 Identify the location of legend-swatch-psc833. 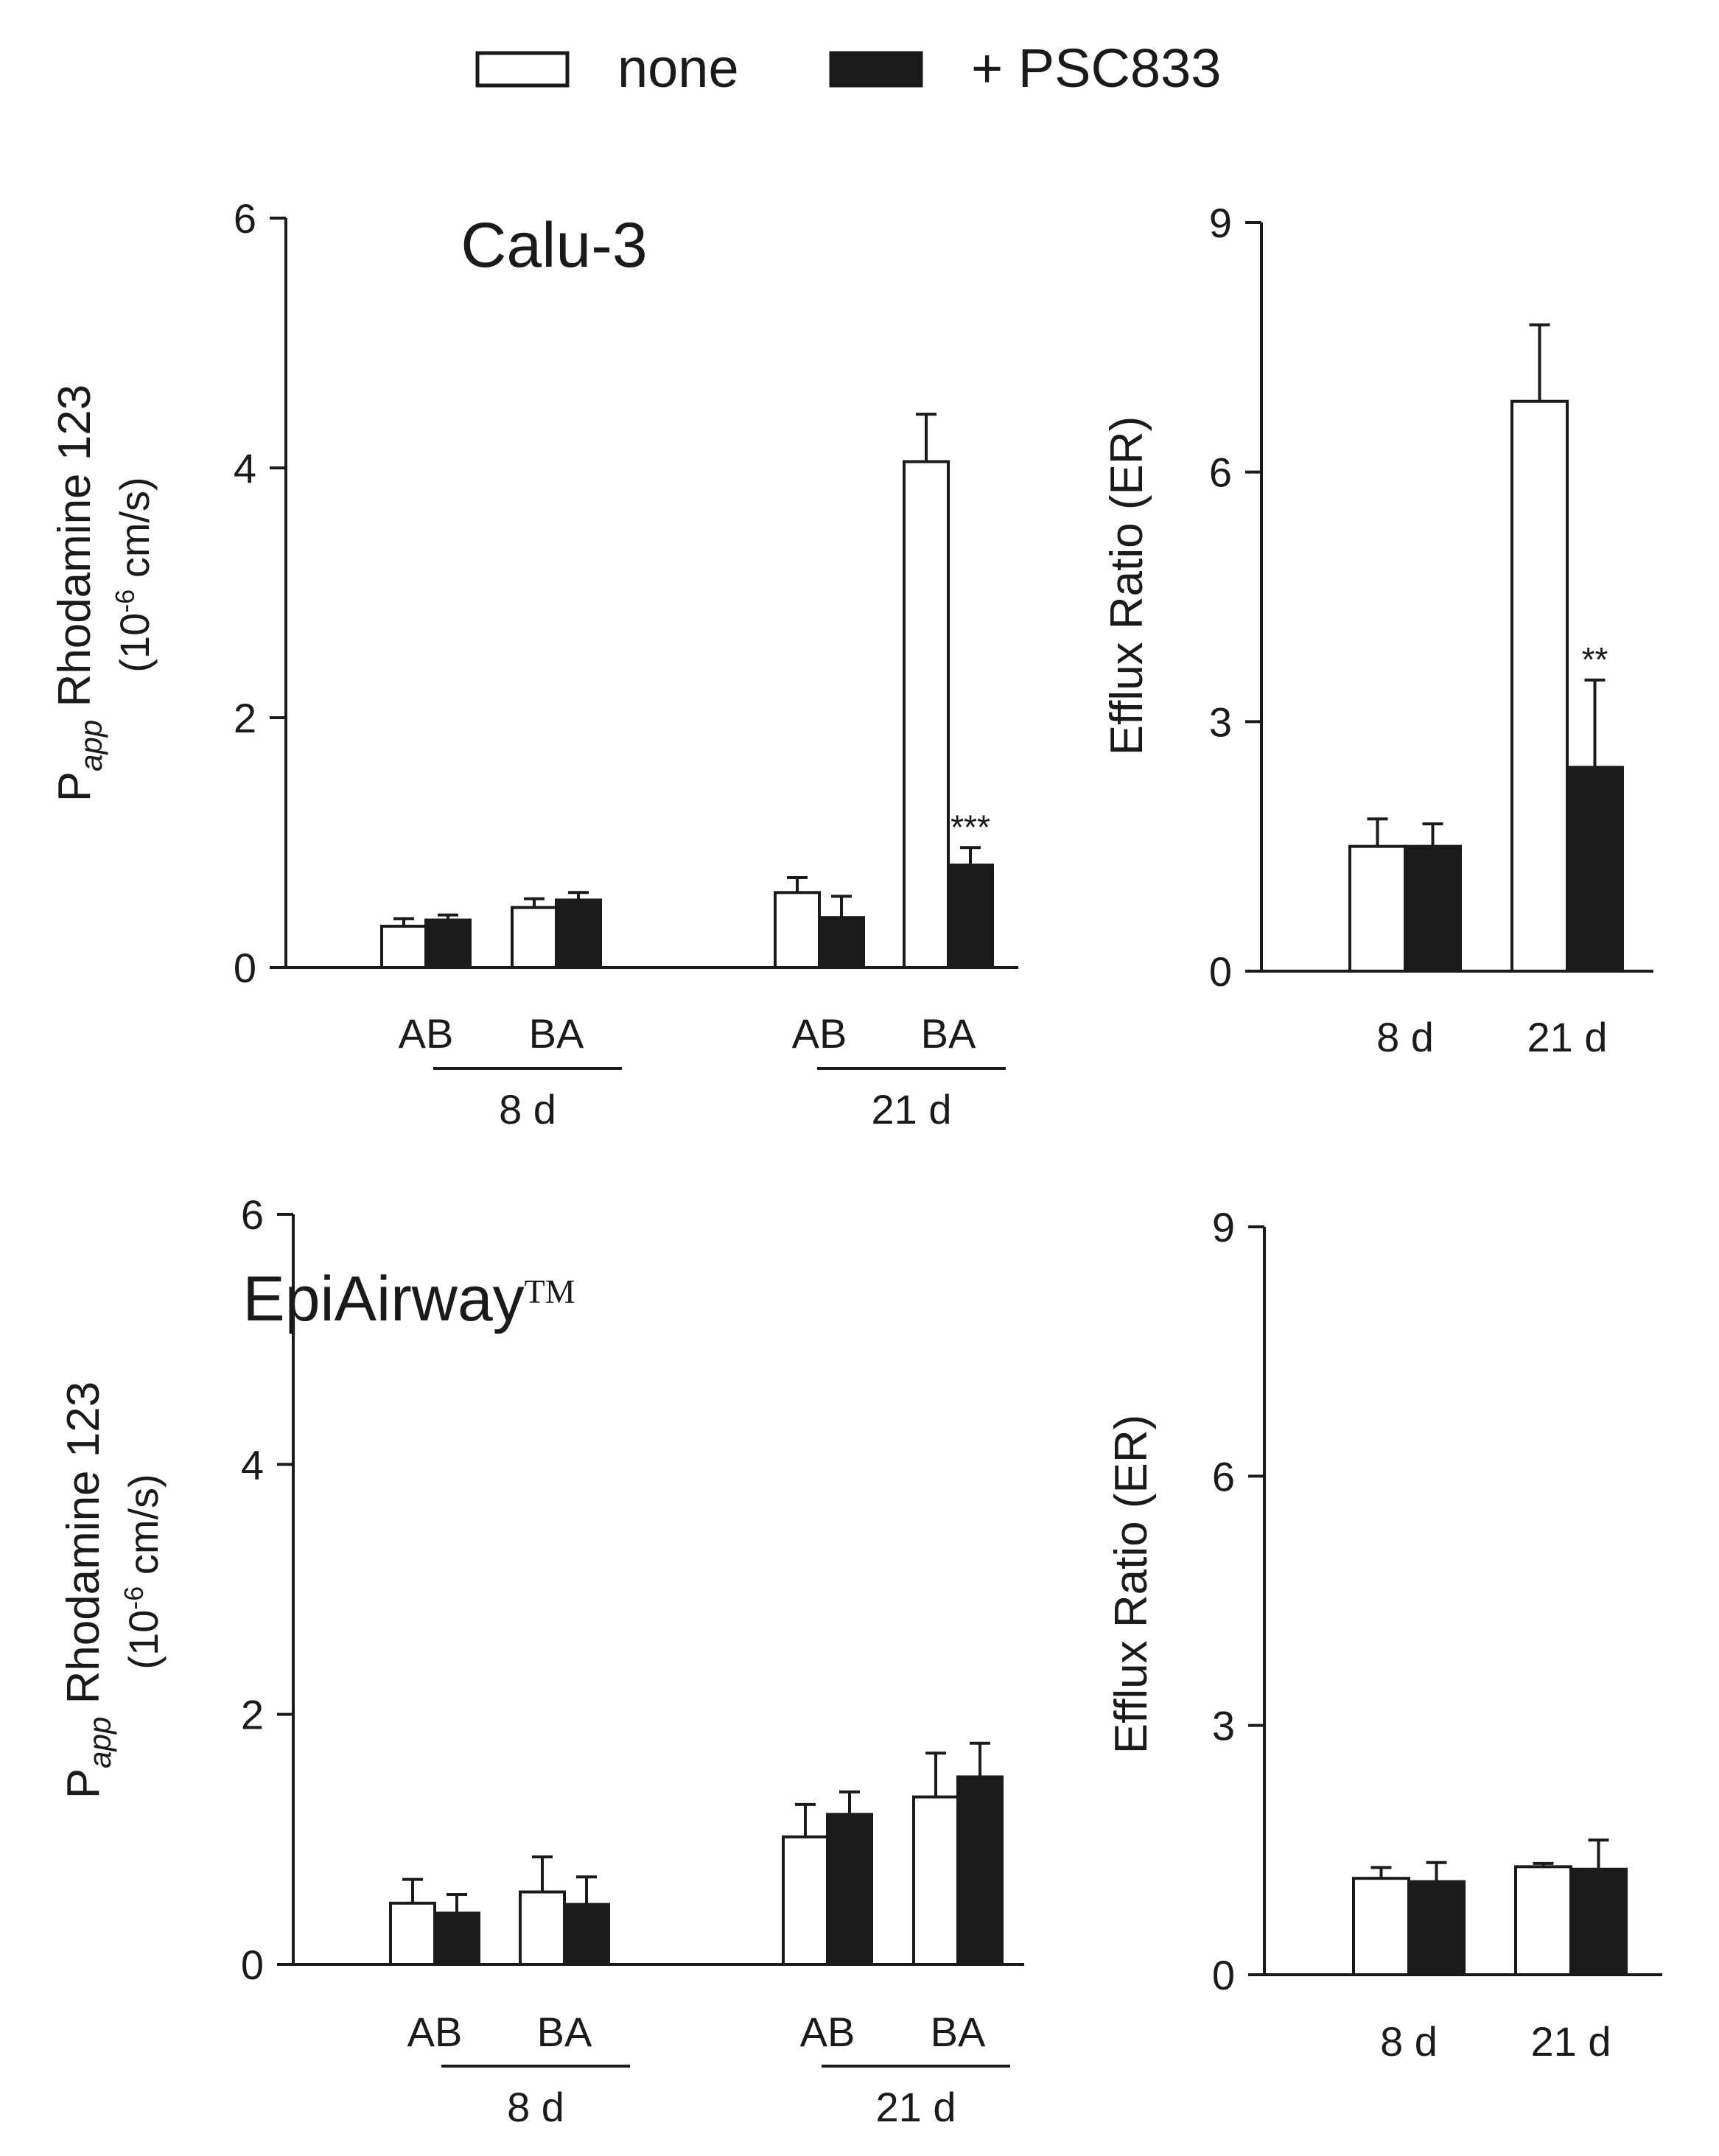
(876, 69).